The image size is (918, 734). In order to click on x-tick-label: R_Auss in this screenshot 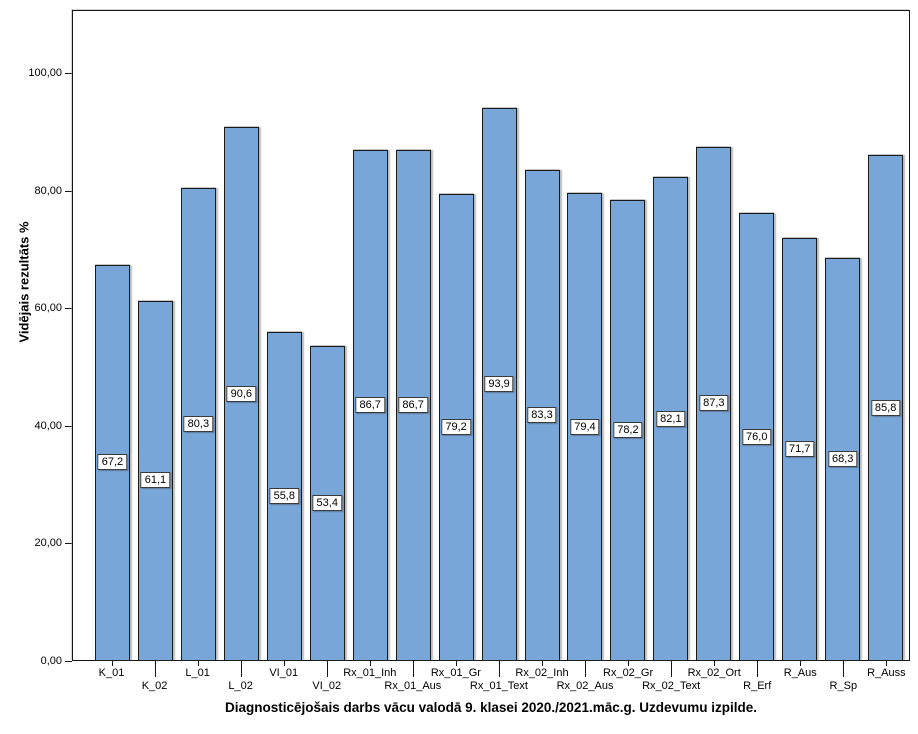, I will do `click(886, 673)`.